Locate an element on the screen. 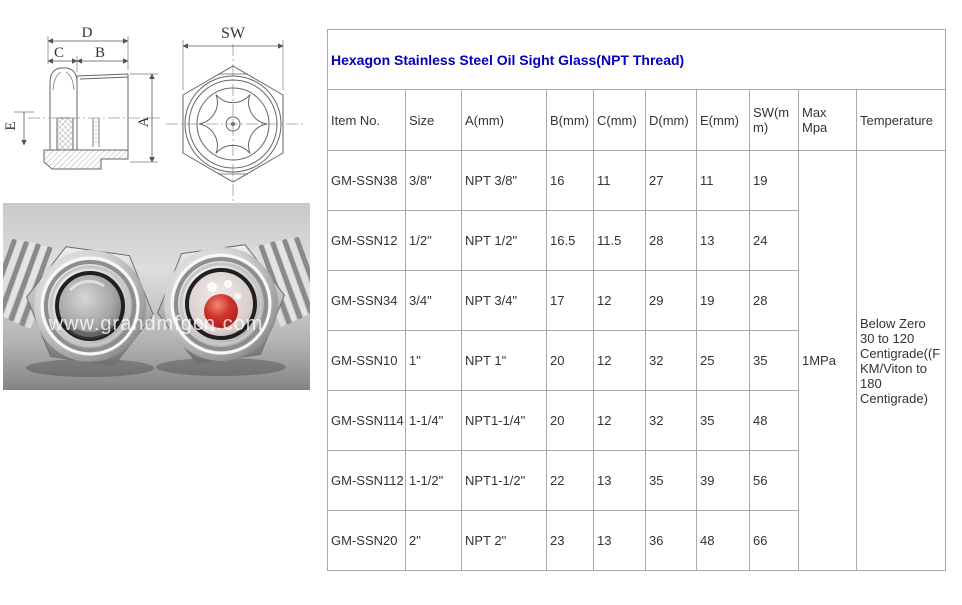 This screenshot has width=962, height=605. cell: NPT 2" is located at coordinates (504, 540).